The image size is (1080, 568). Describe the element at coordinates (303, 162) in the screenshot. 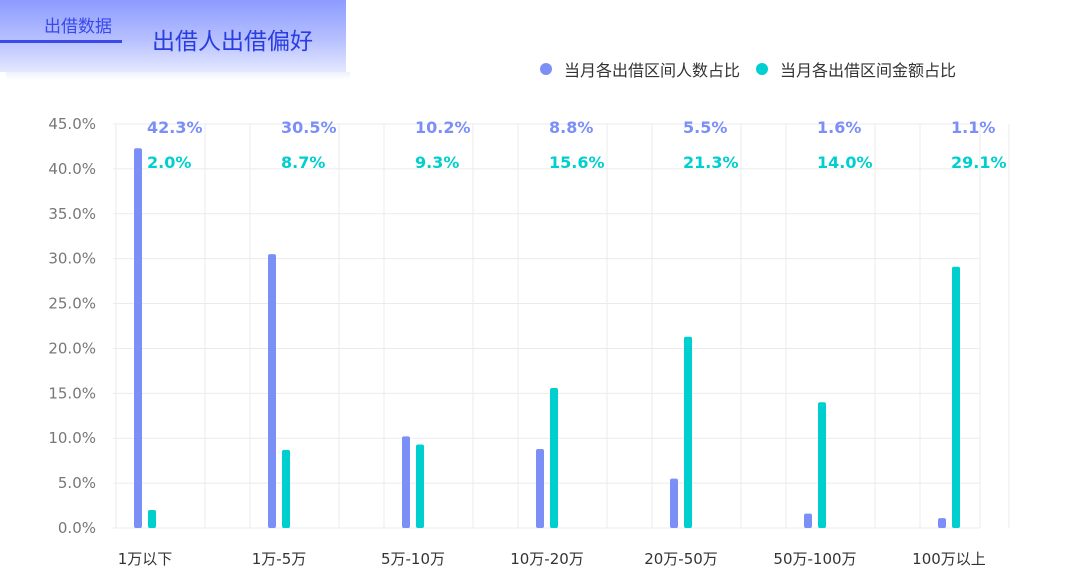

I see `data-label-amount: 8.7%` at that location.